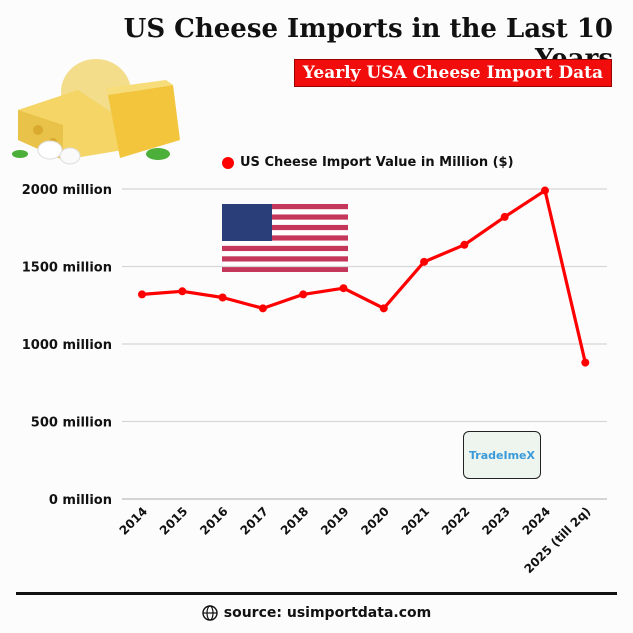  Describe the element at coordinates (67, 190) in the screenshot. I see `y-tick-label: 2000 million` at that location.